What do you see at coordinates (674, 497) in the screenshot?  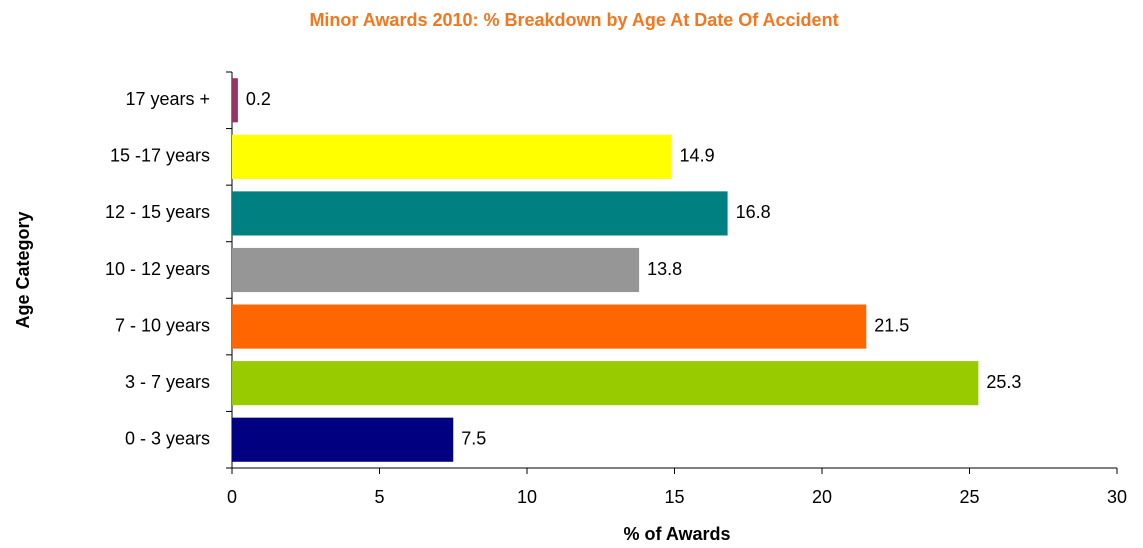 I see `x-tick-label: 15` at bounding box center [674, 497].